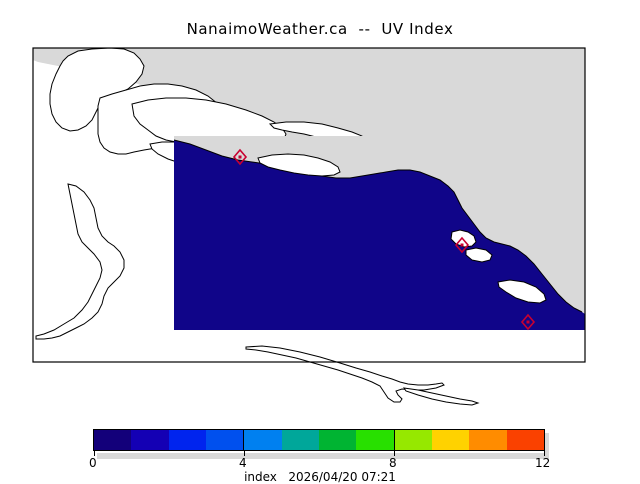 Image resolution: width=640 pixels, height=484 pixels. I want to click on southern-island-spit, so click(441, 396).